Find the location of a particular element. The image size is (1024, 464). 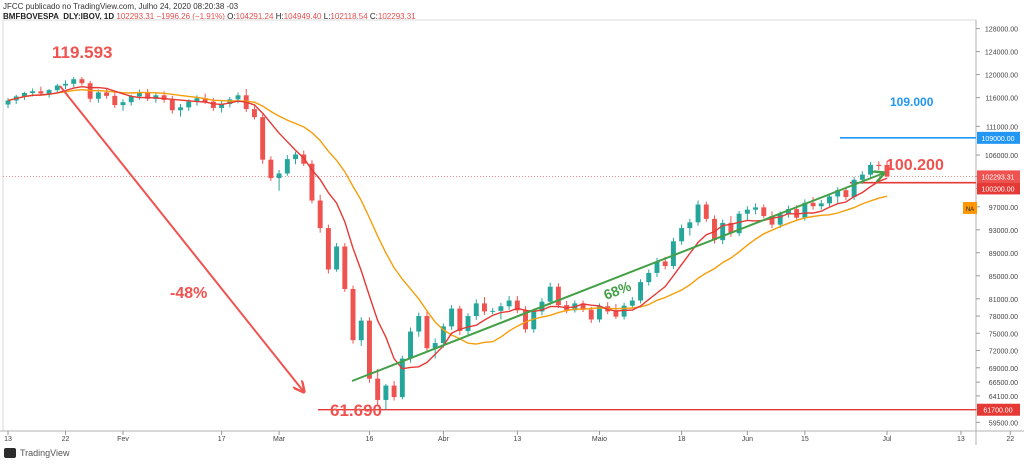

time-tick-label: 16 is located at coordinates (370, 439).